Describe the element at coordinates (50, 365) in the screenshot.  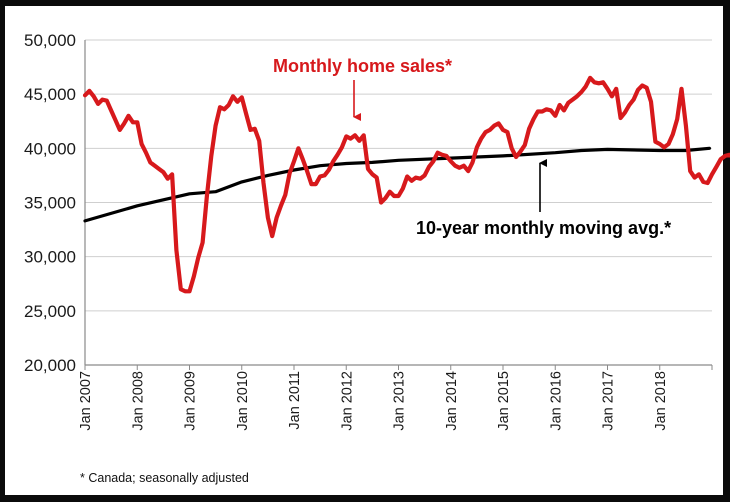
I see `y-tick-label: 20,000` at that location.